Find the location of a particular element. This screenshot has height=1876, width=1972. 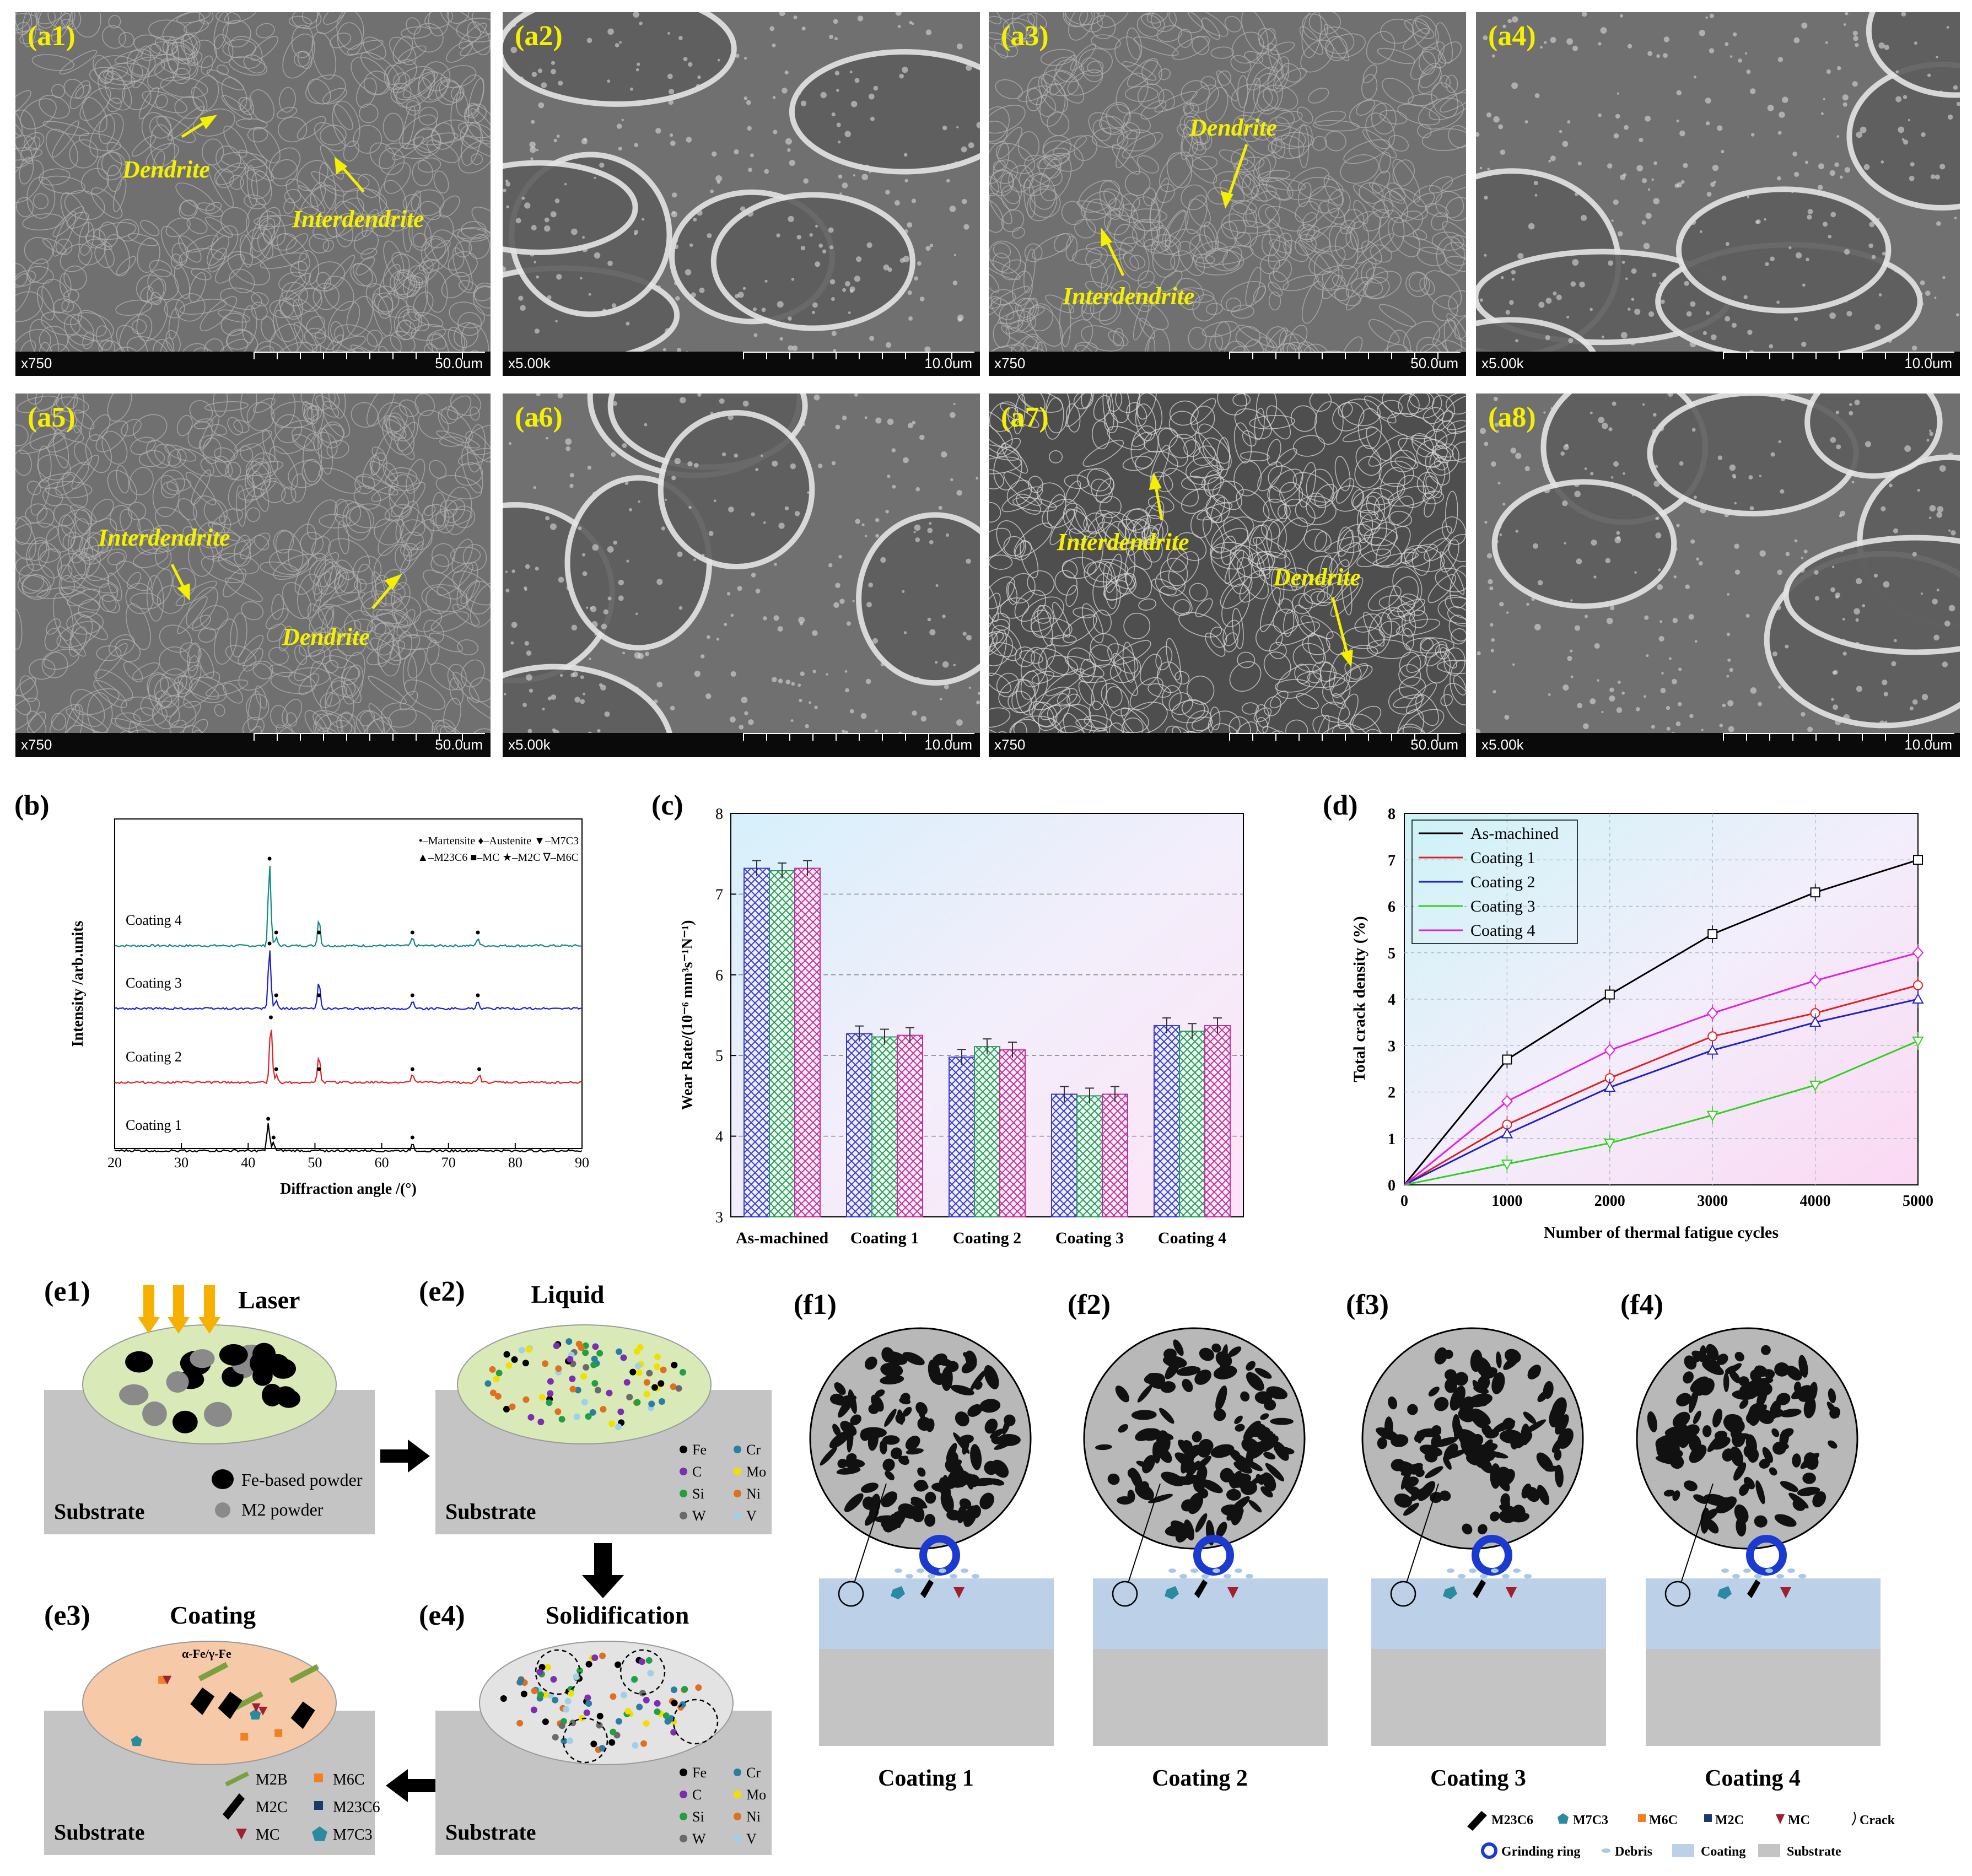

element-legend: W is located at coordinates (699, 1839).